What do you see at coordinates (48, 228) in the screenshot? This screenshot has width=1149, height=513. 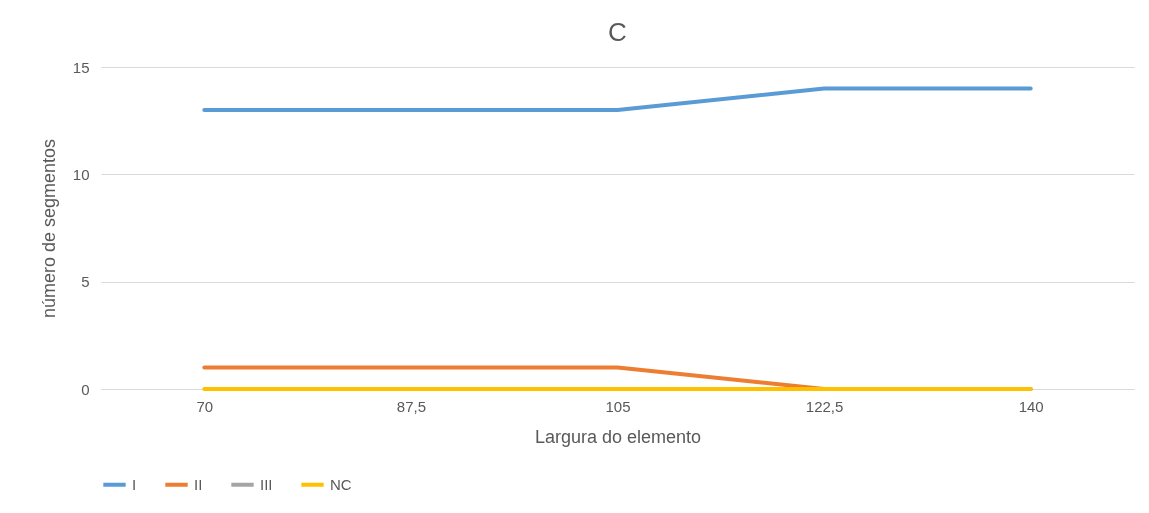 I see `y-axis-title: número de segmentos` at bounding box center [48, 228].